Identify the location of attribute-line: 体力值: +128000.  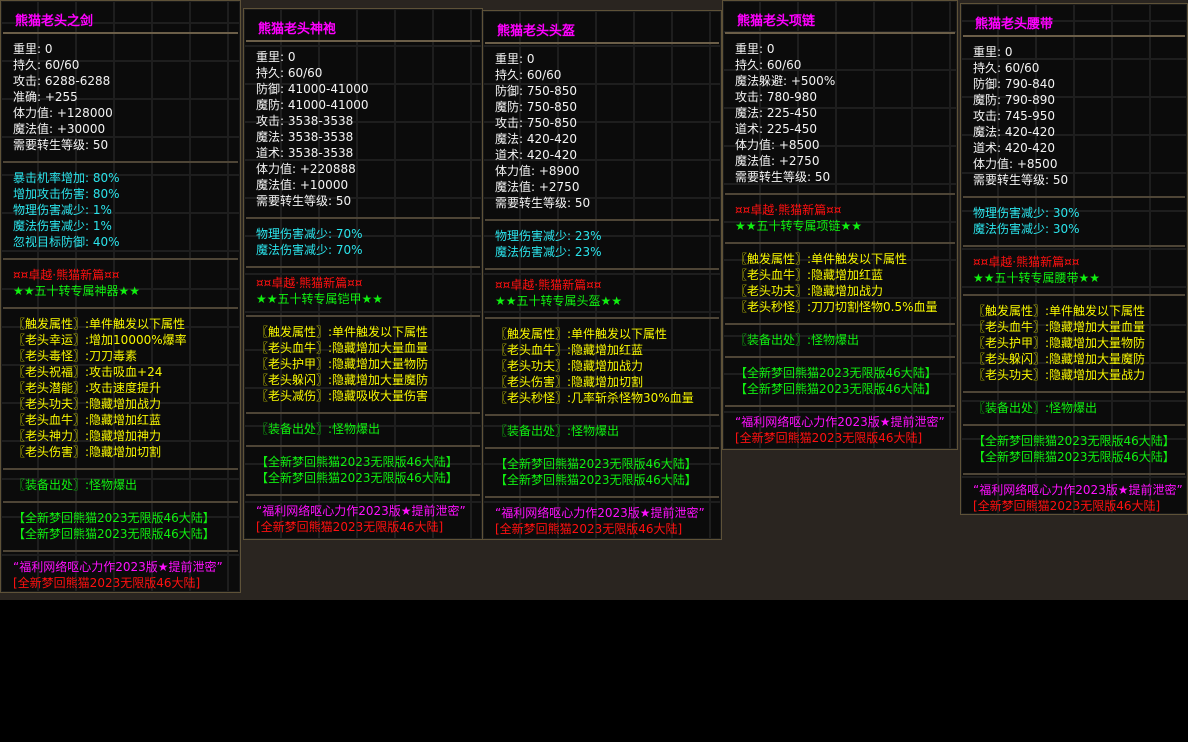
(63, 113).